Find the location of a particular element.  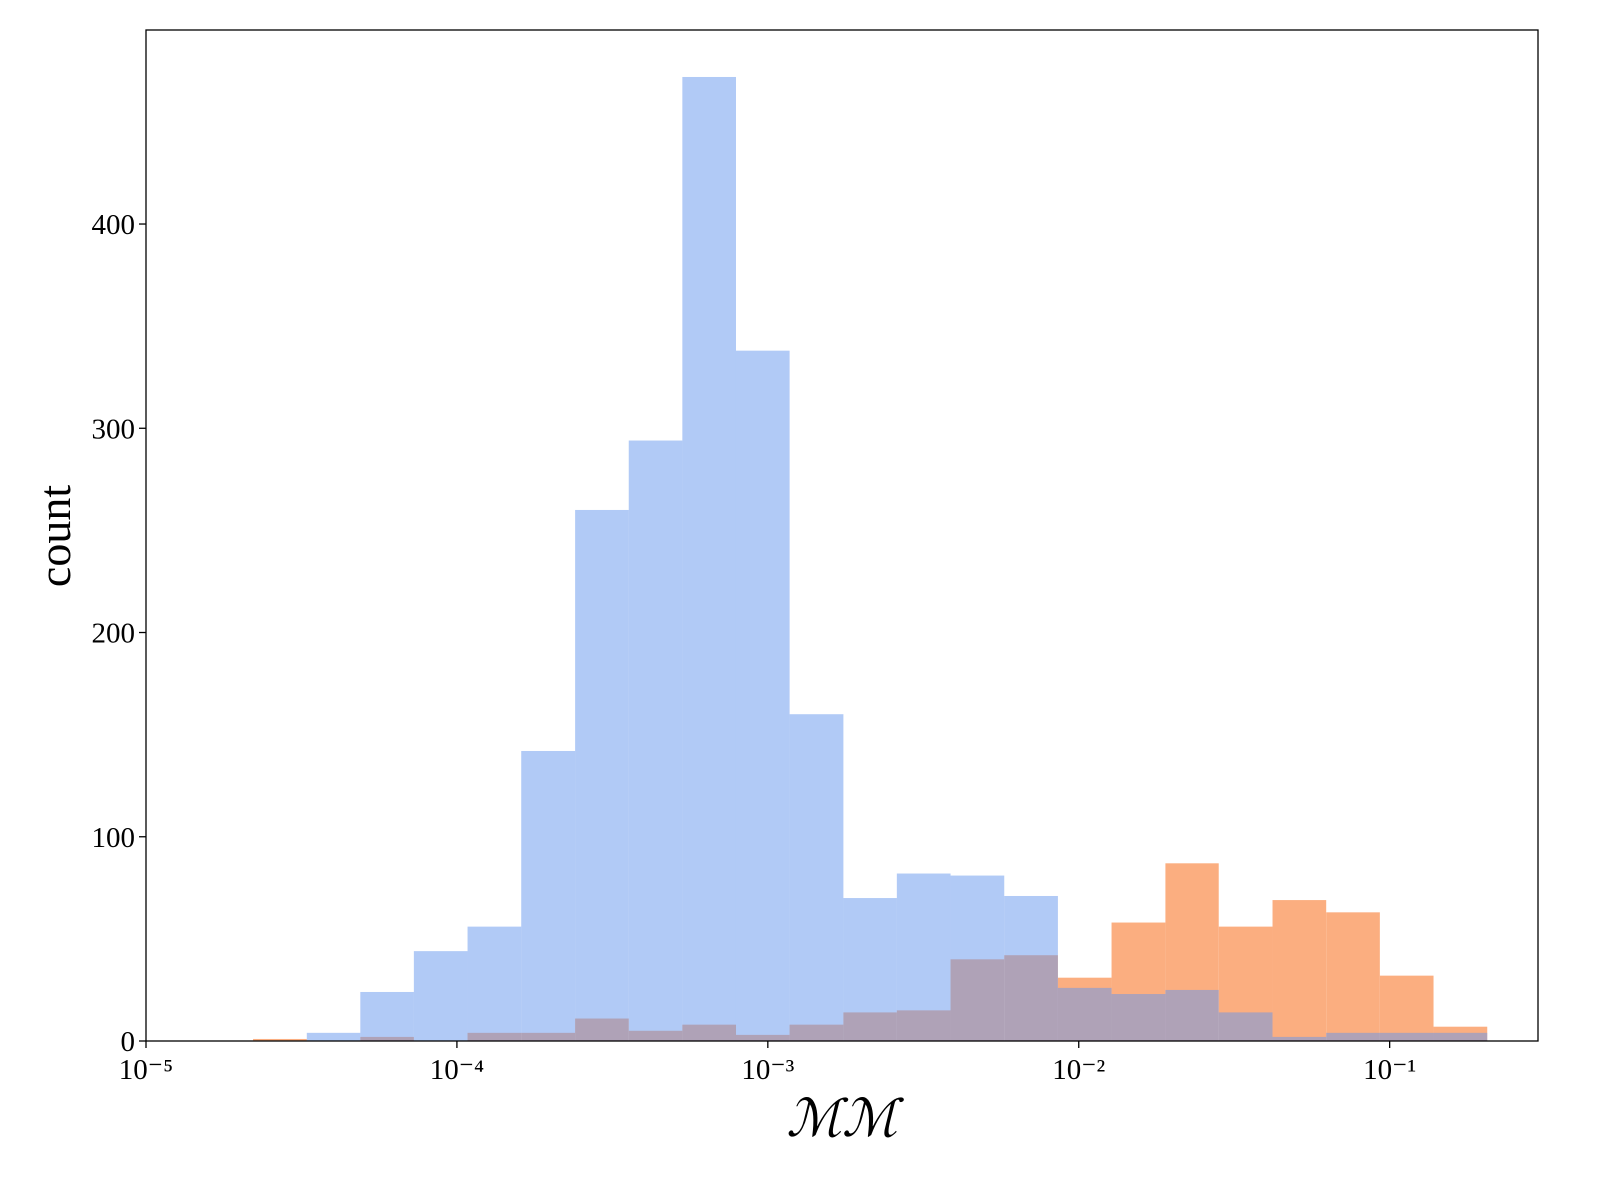

y-tick-label: 400 is located at coordinates (114, 225).